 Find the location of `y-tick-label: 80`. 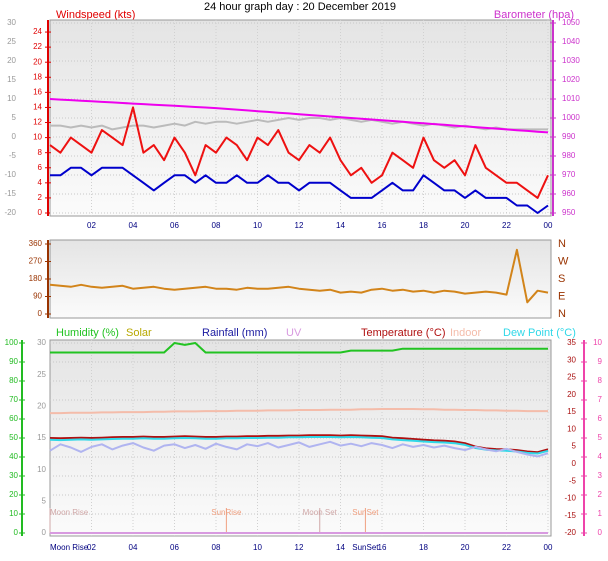

y-tick-label: 80 is located at coordinates (13, 380).